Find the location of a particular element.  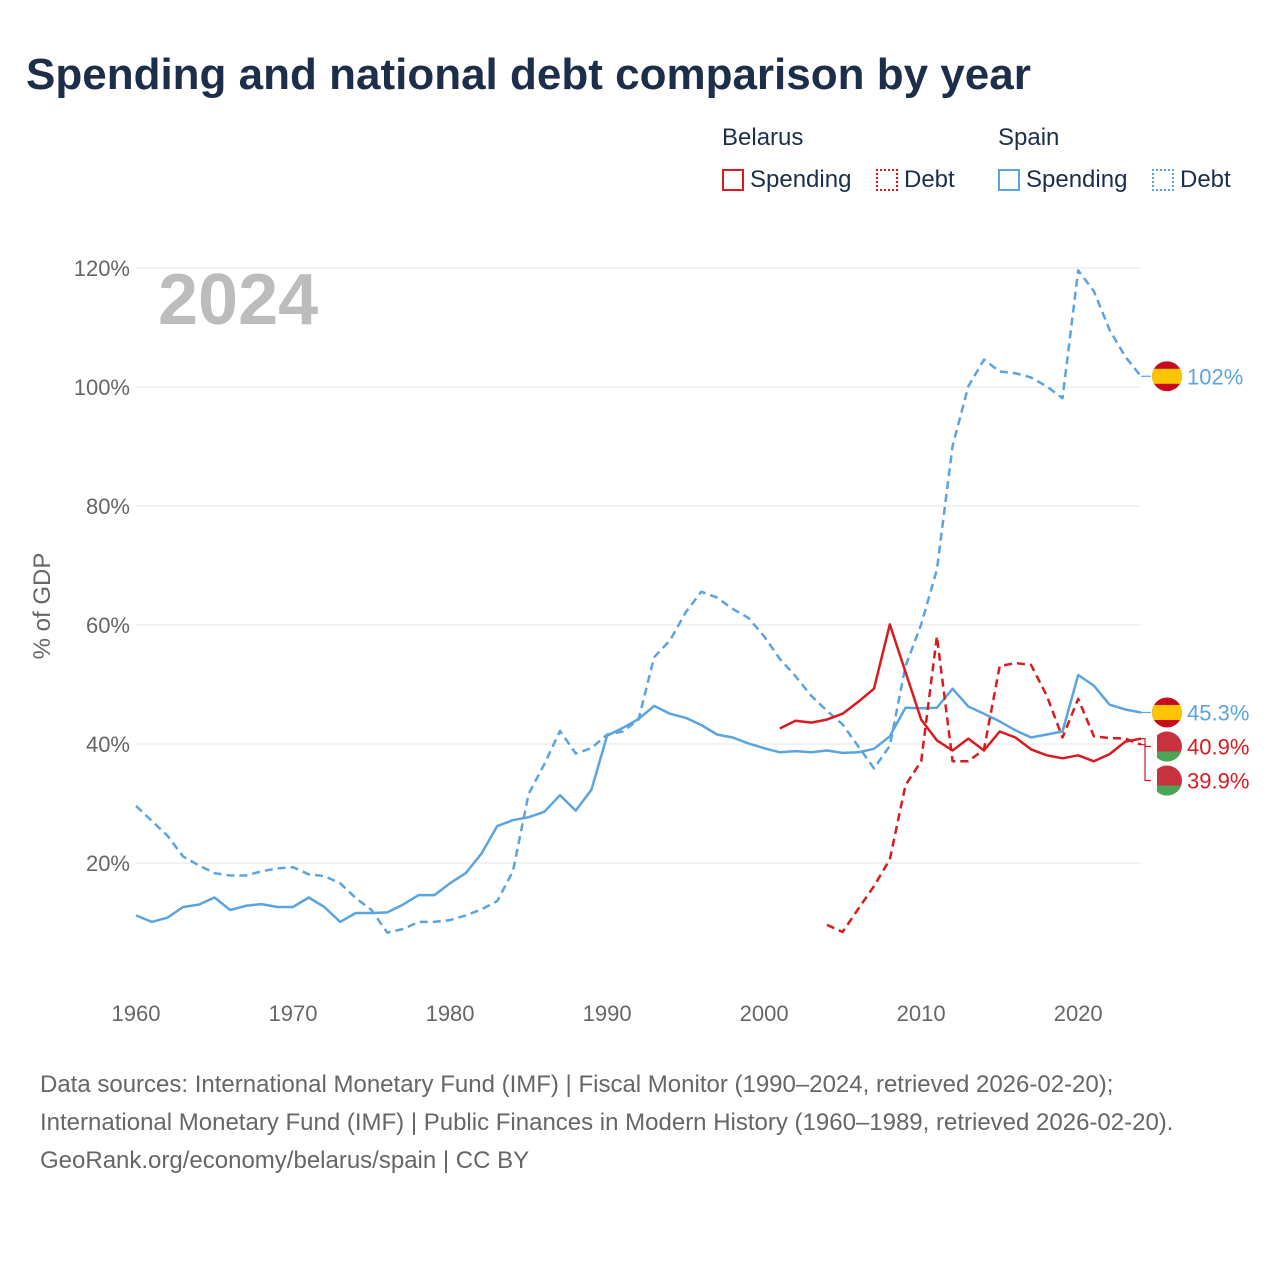

legend-item-belarus-spending: Spending is located at coordinates (786, 180).